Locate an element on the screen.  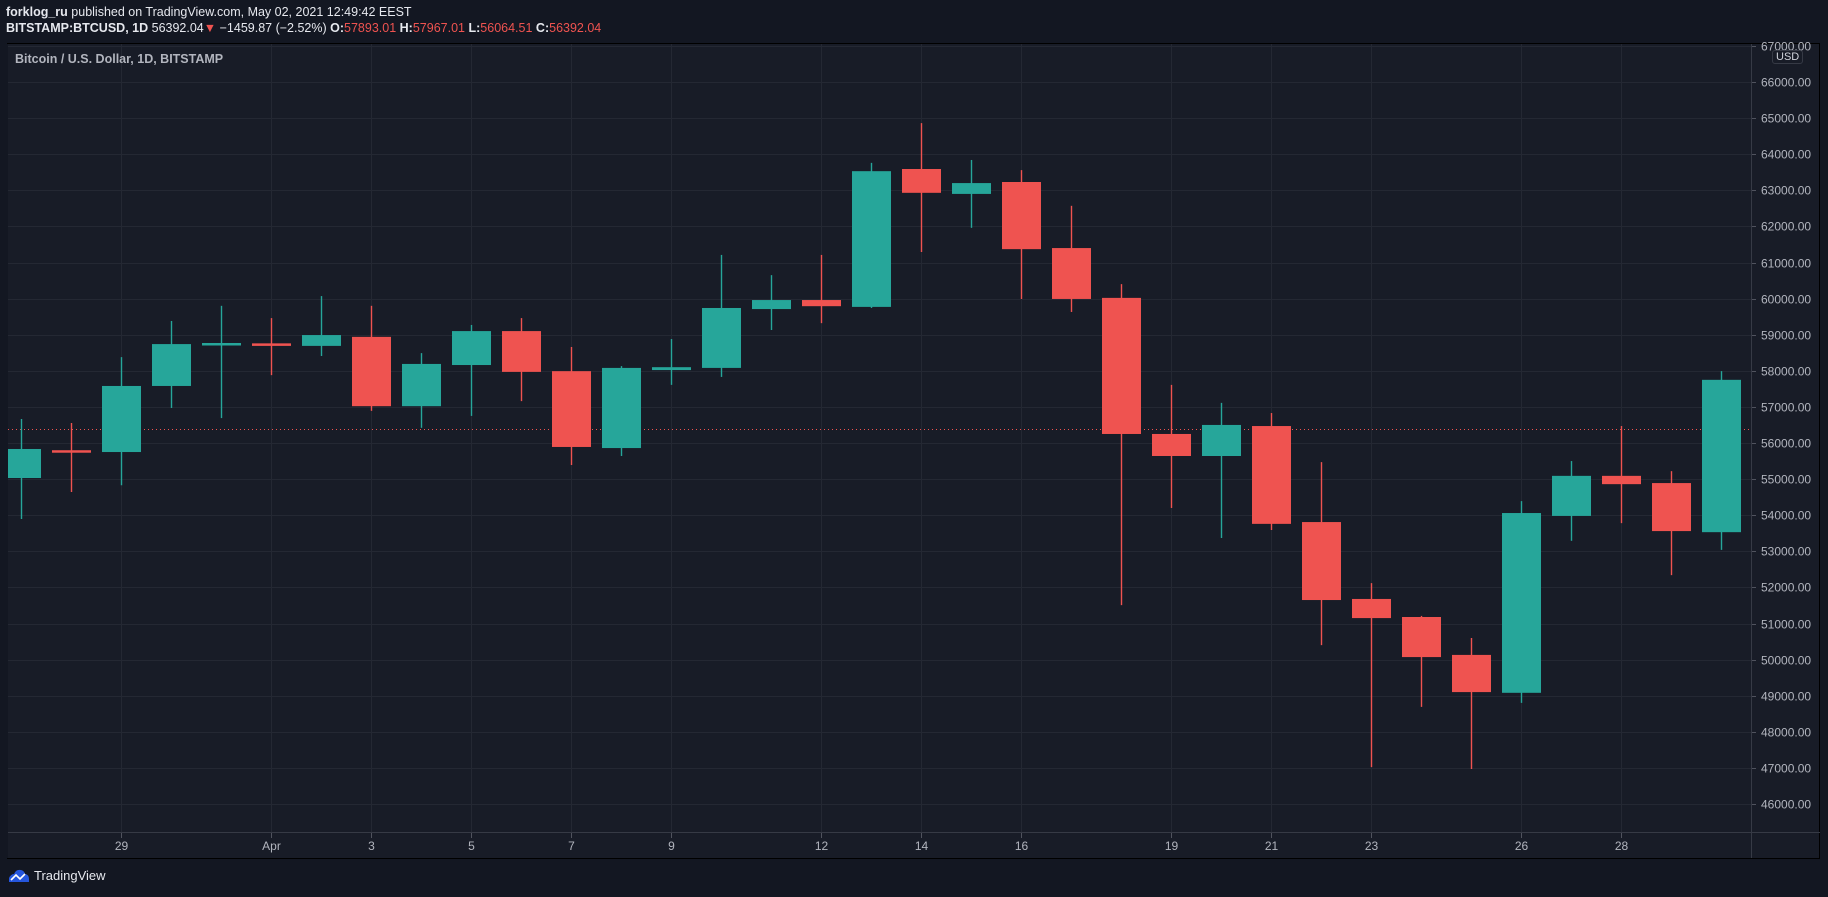
price-axis-label: 47000.00 is located at coordinates (1786, 769).